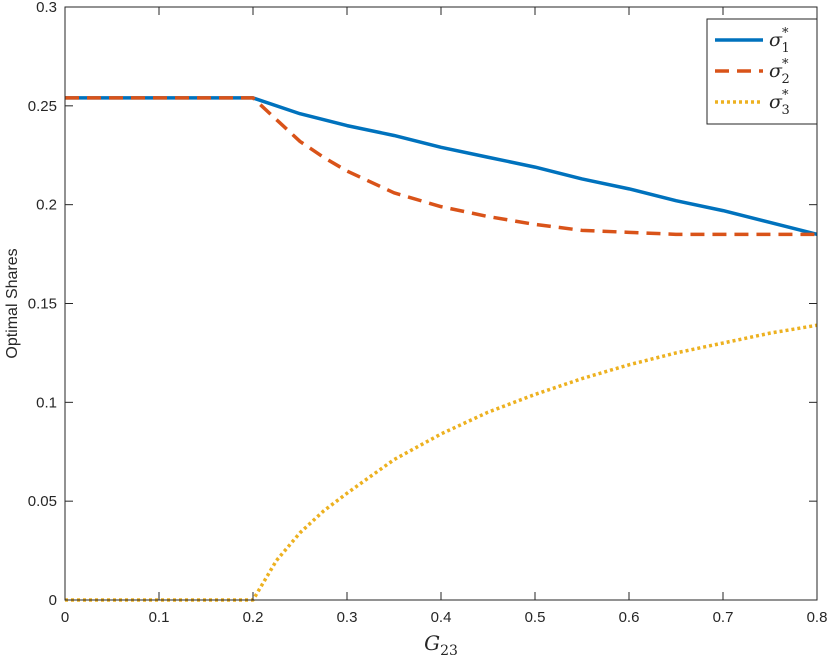 The image size is (830, 659). I want to click on y-tick-label: 0.05, so click(42, 501).